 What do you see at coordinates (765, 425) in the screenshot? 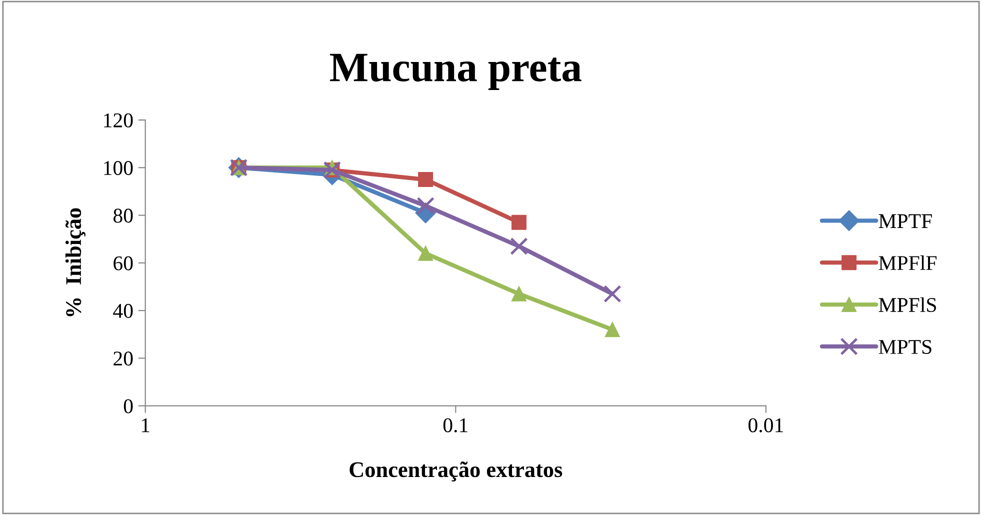
I see `x-tick-label: 0.01` at bounding box center [765, 425].